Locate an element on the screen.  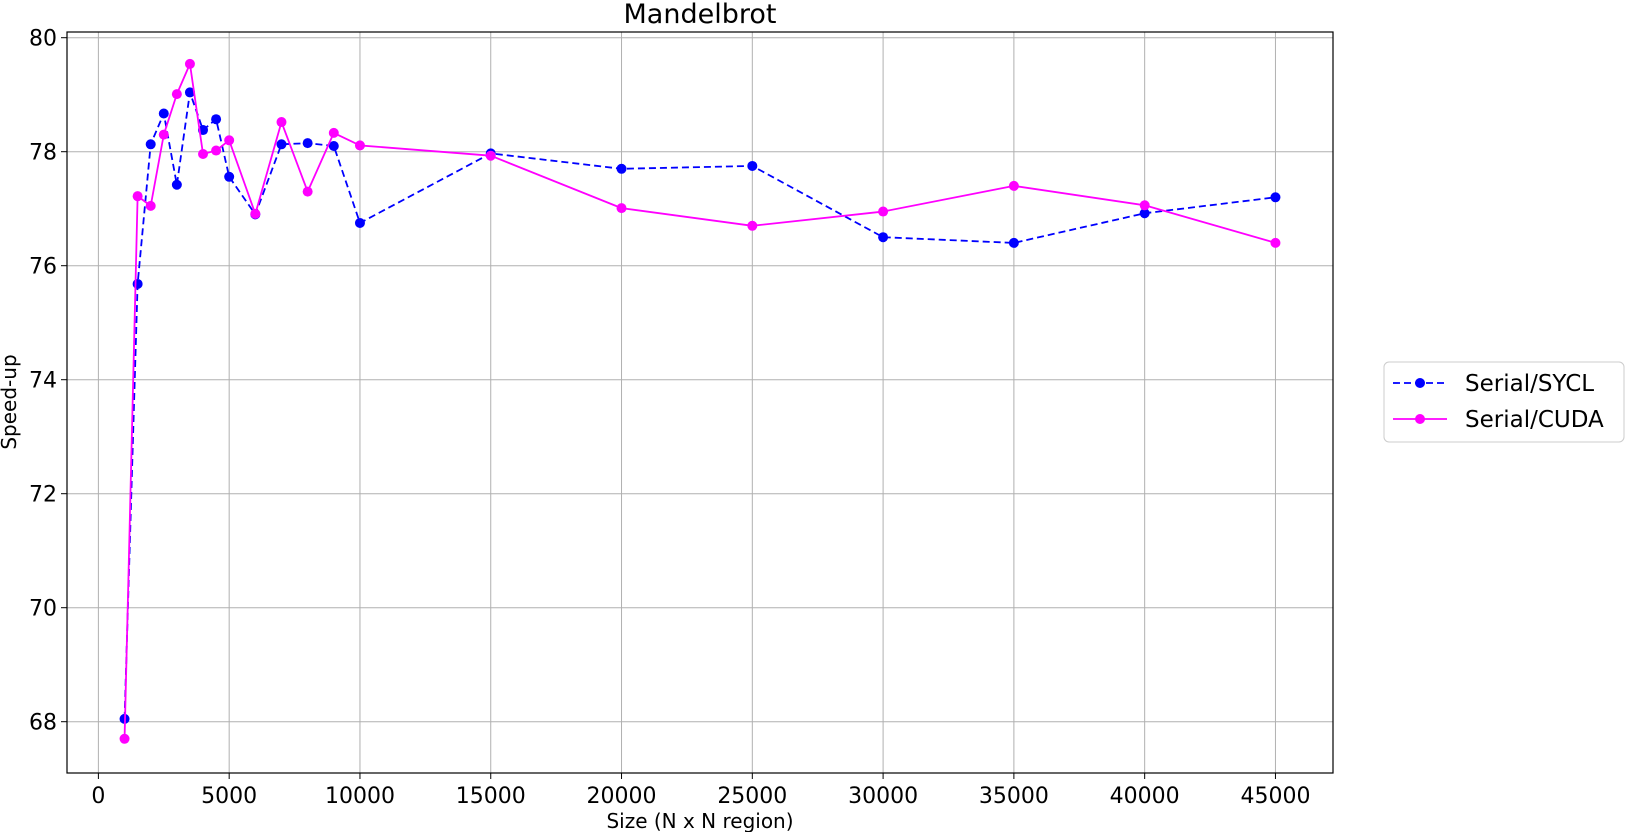
y-tick-label: 78 is located at coordinates (43, 153).